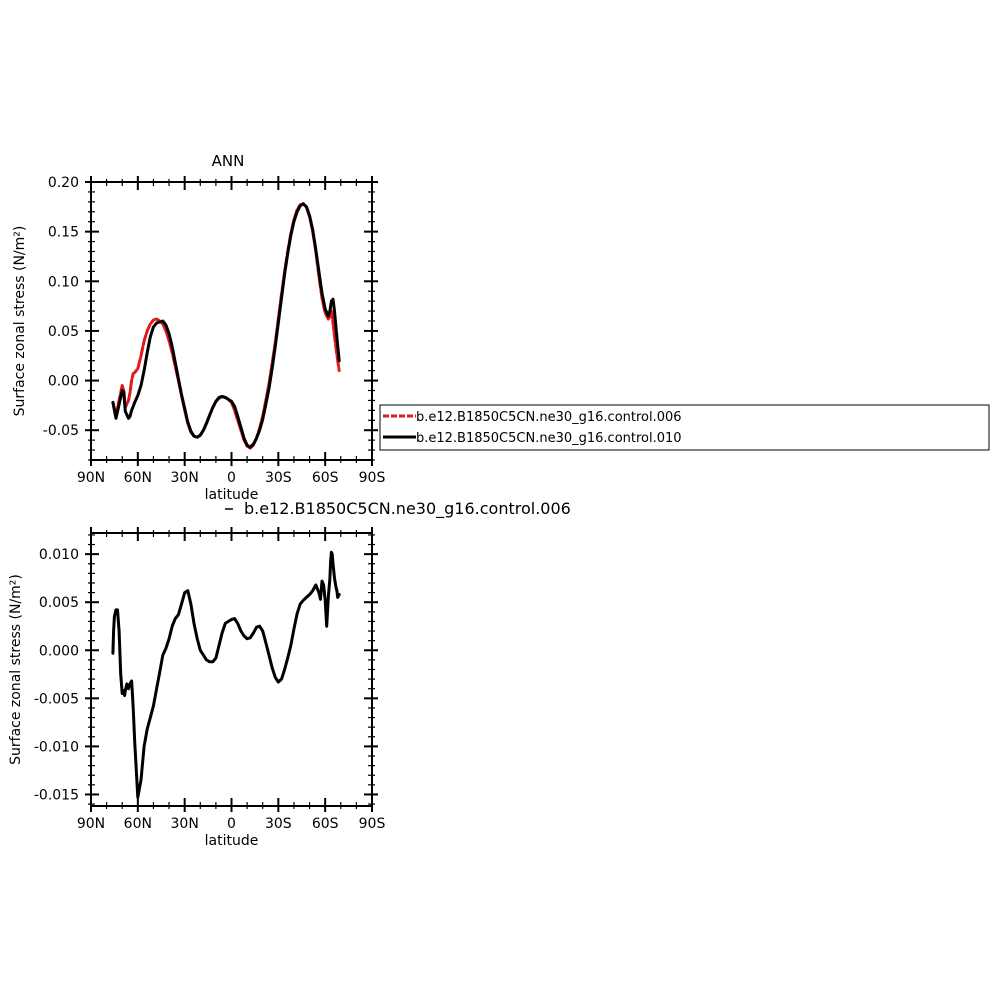 The width and height of the screenshot is (1006, 1003). Describe the element at coordinates (63, 183) in the screenshot. I see `y-tick-label: 0.20` at that location.